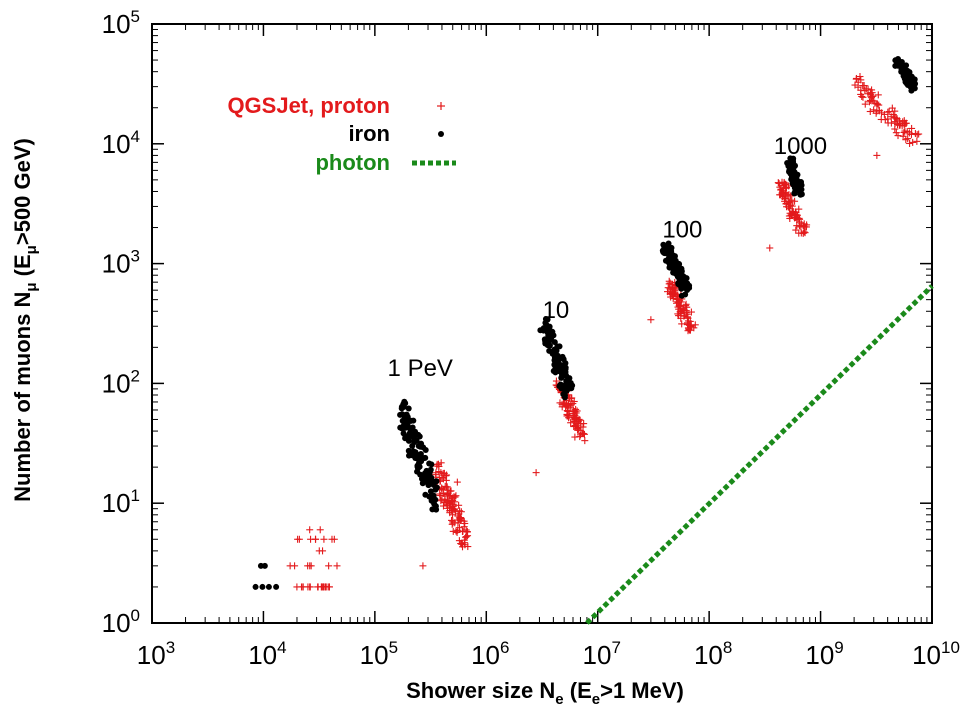  Describe the element at coordinates (545, 693) in the screenshot. I see `x-axis-title: Shower size Ne (Ee>1 MeV)` at that location.